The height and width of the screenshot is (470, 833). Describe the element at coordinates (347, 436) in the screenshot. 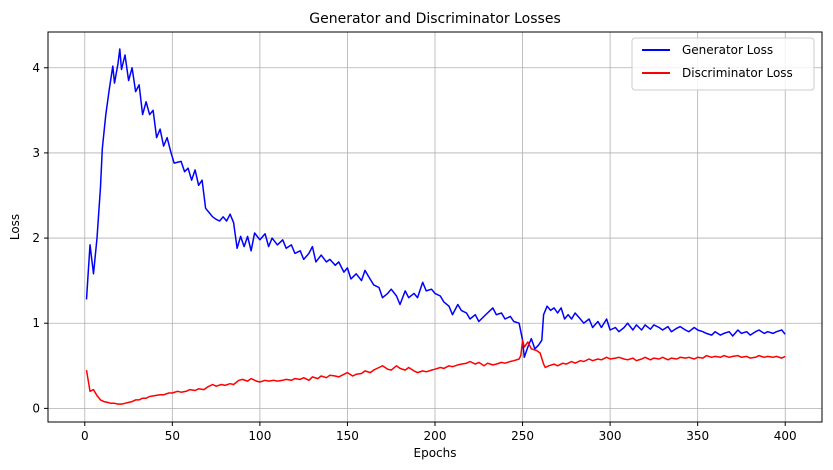

I see `x-tick-label: 150` at that location.